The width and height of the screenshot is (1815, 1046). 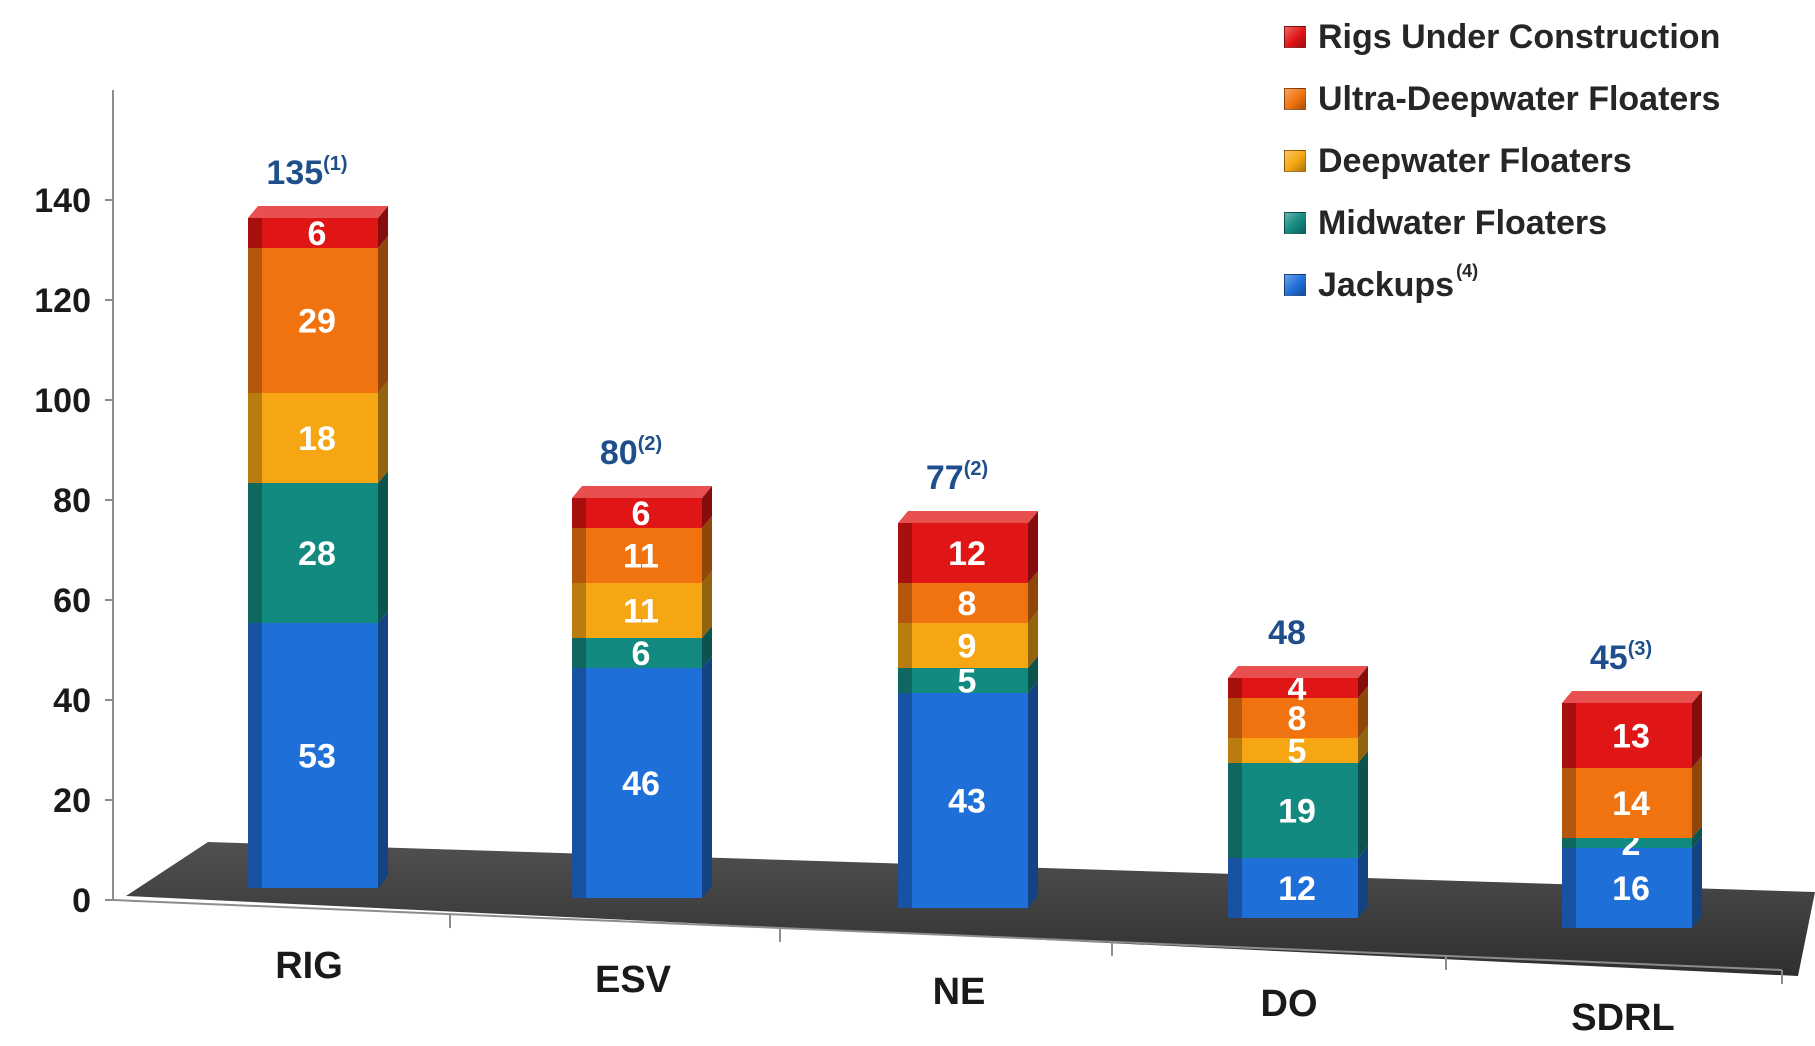 I want to click on bar-segment: 16, so click(x=1632, y=882).